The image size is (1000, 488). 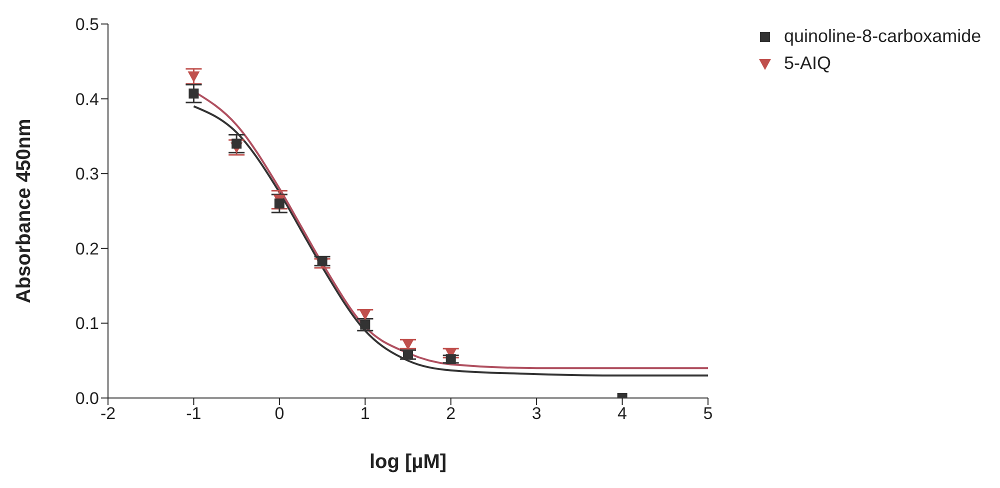 I want to click on x-tick-label: 2, so click(x=451, y=414).